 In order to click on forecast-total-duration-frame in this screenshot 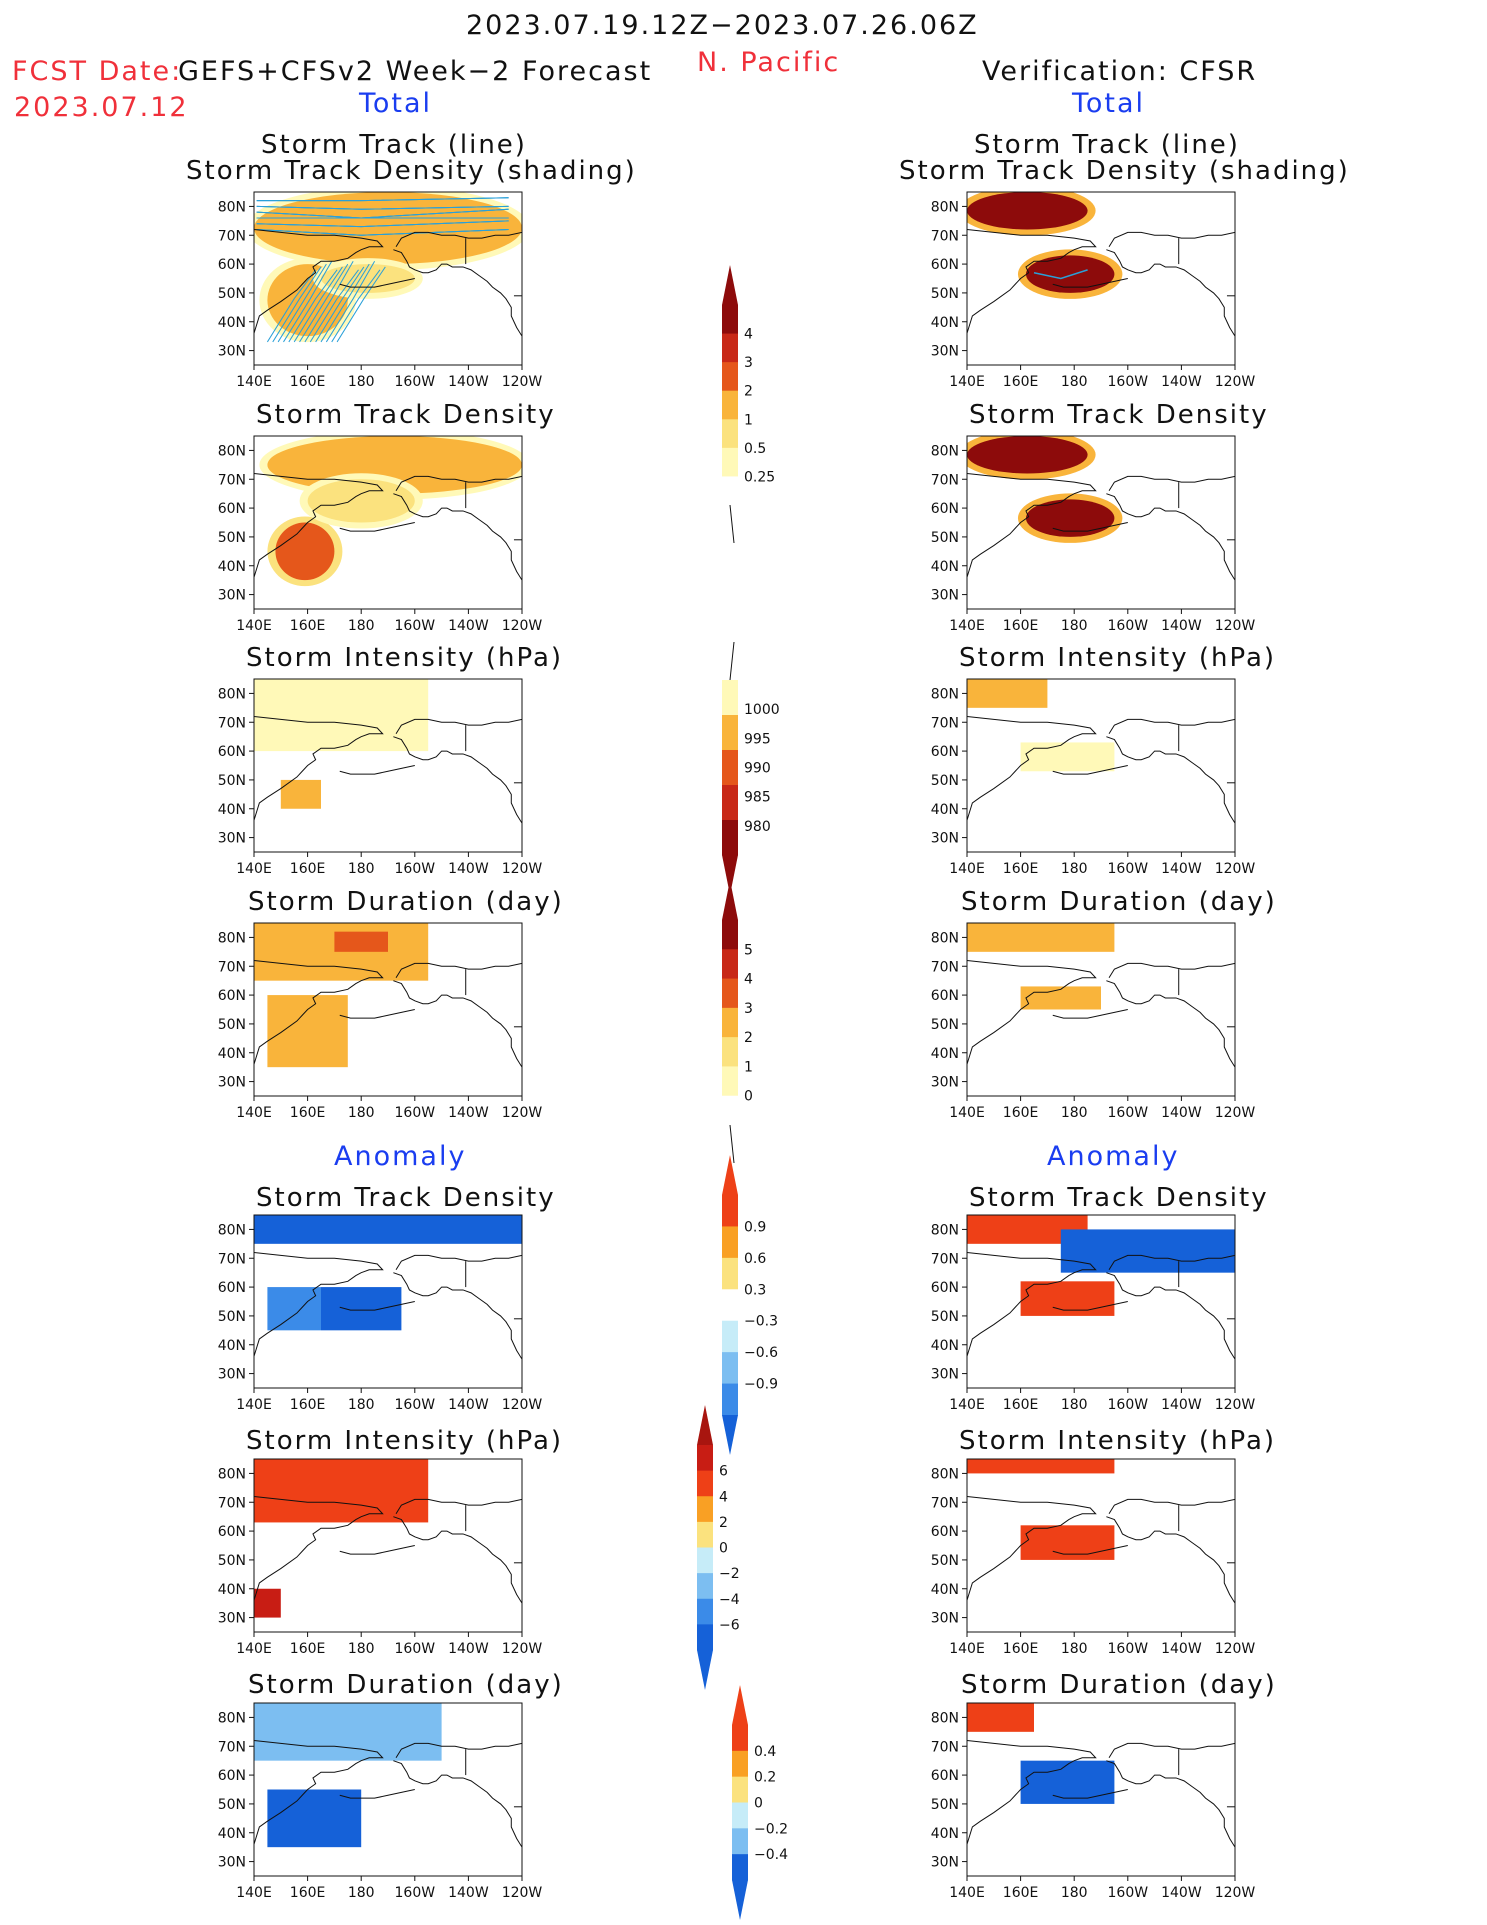, I will do `click(388, 1009)`.